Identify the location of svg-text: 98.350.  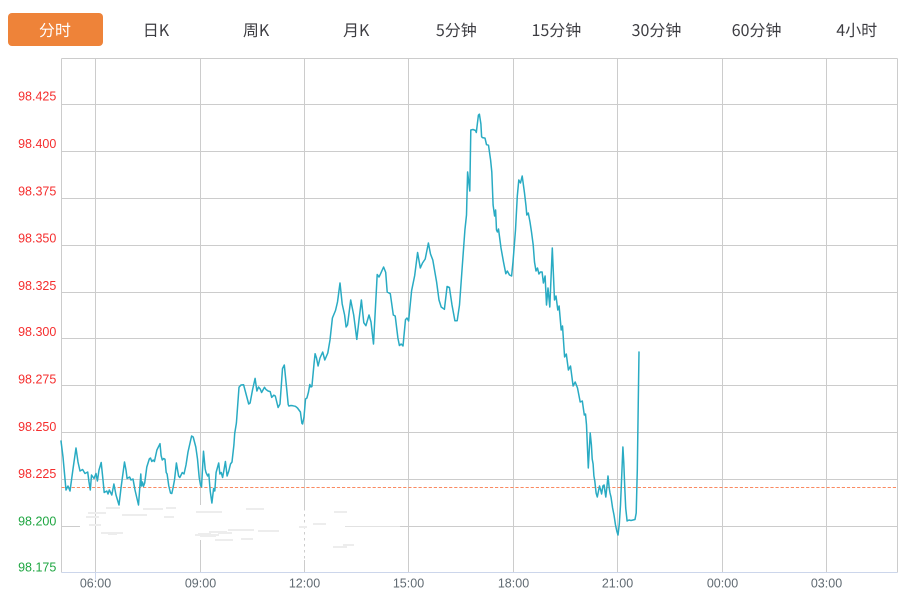
(37, 239).